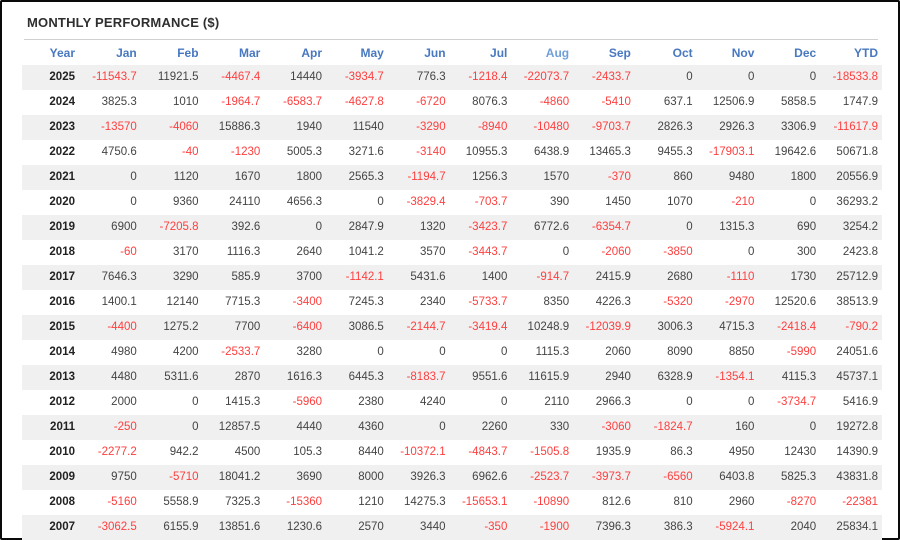 The height and width of the screenshot is (540, 900). I want to click on value-cell: 1400.1, so click(119, 302).